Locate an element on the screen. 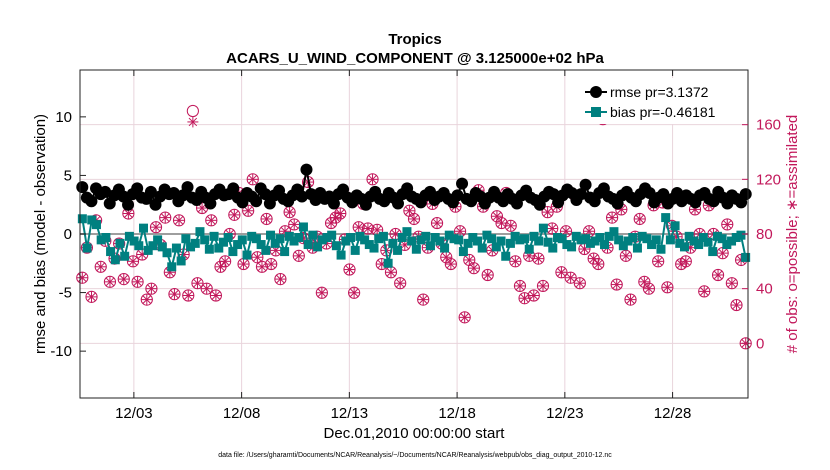 Image resolution: width=830 pixels, height=470 pixels. legend-box is located at coordinates (661, 101).